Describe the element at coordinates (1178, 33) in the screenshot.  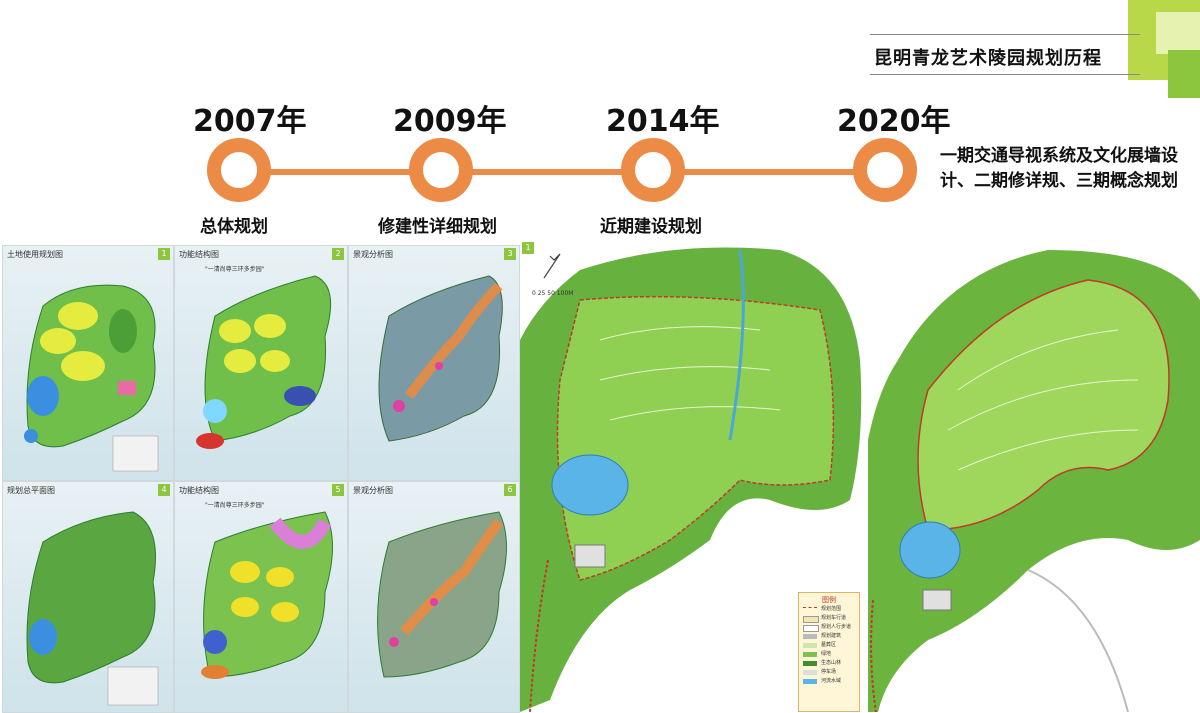
I see `corner-decoration-light` at that location.